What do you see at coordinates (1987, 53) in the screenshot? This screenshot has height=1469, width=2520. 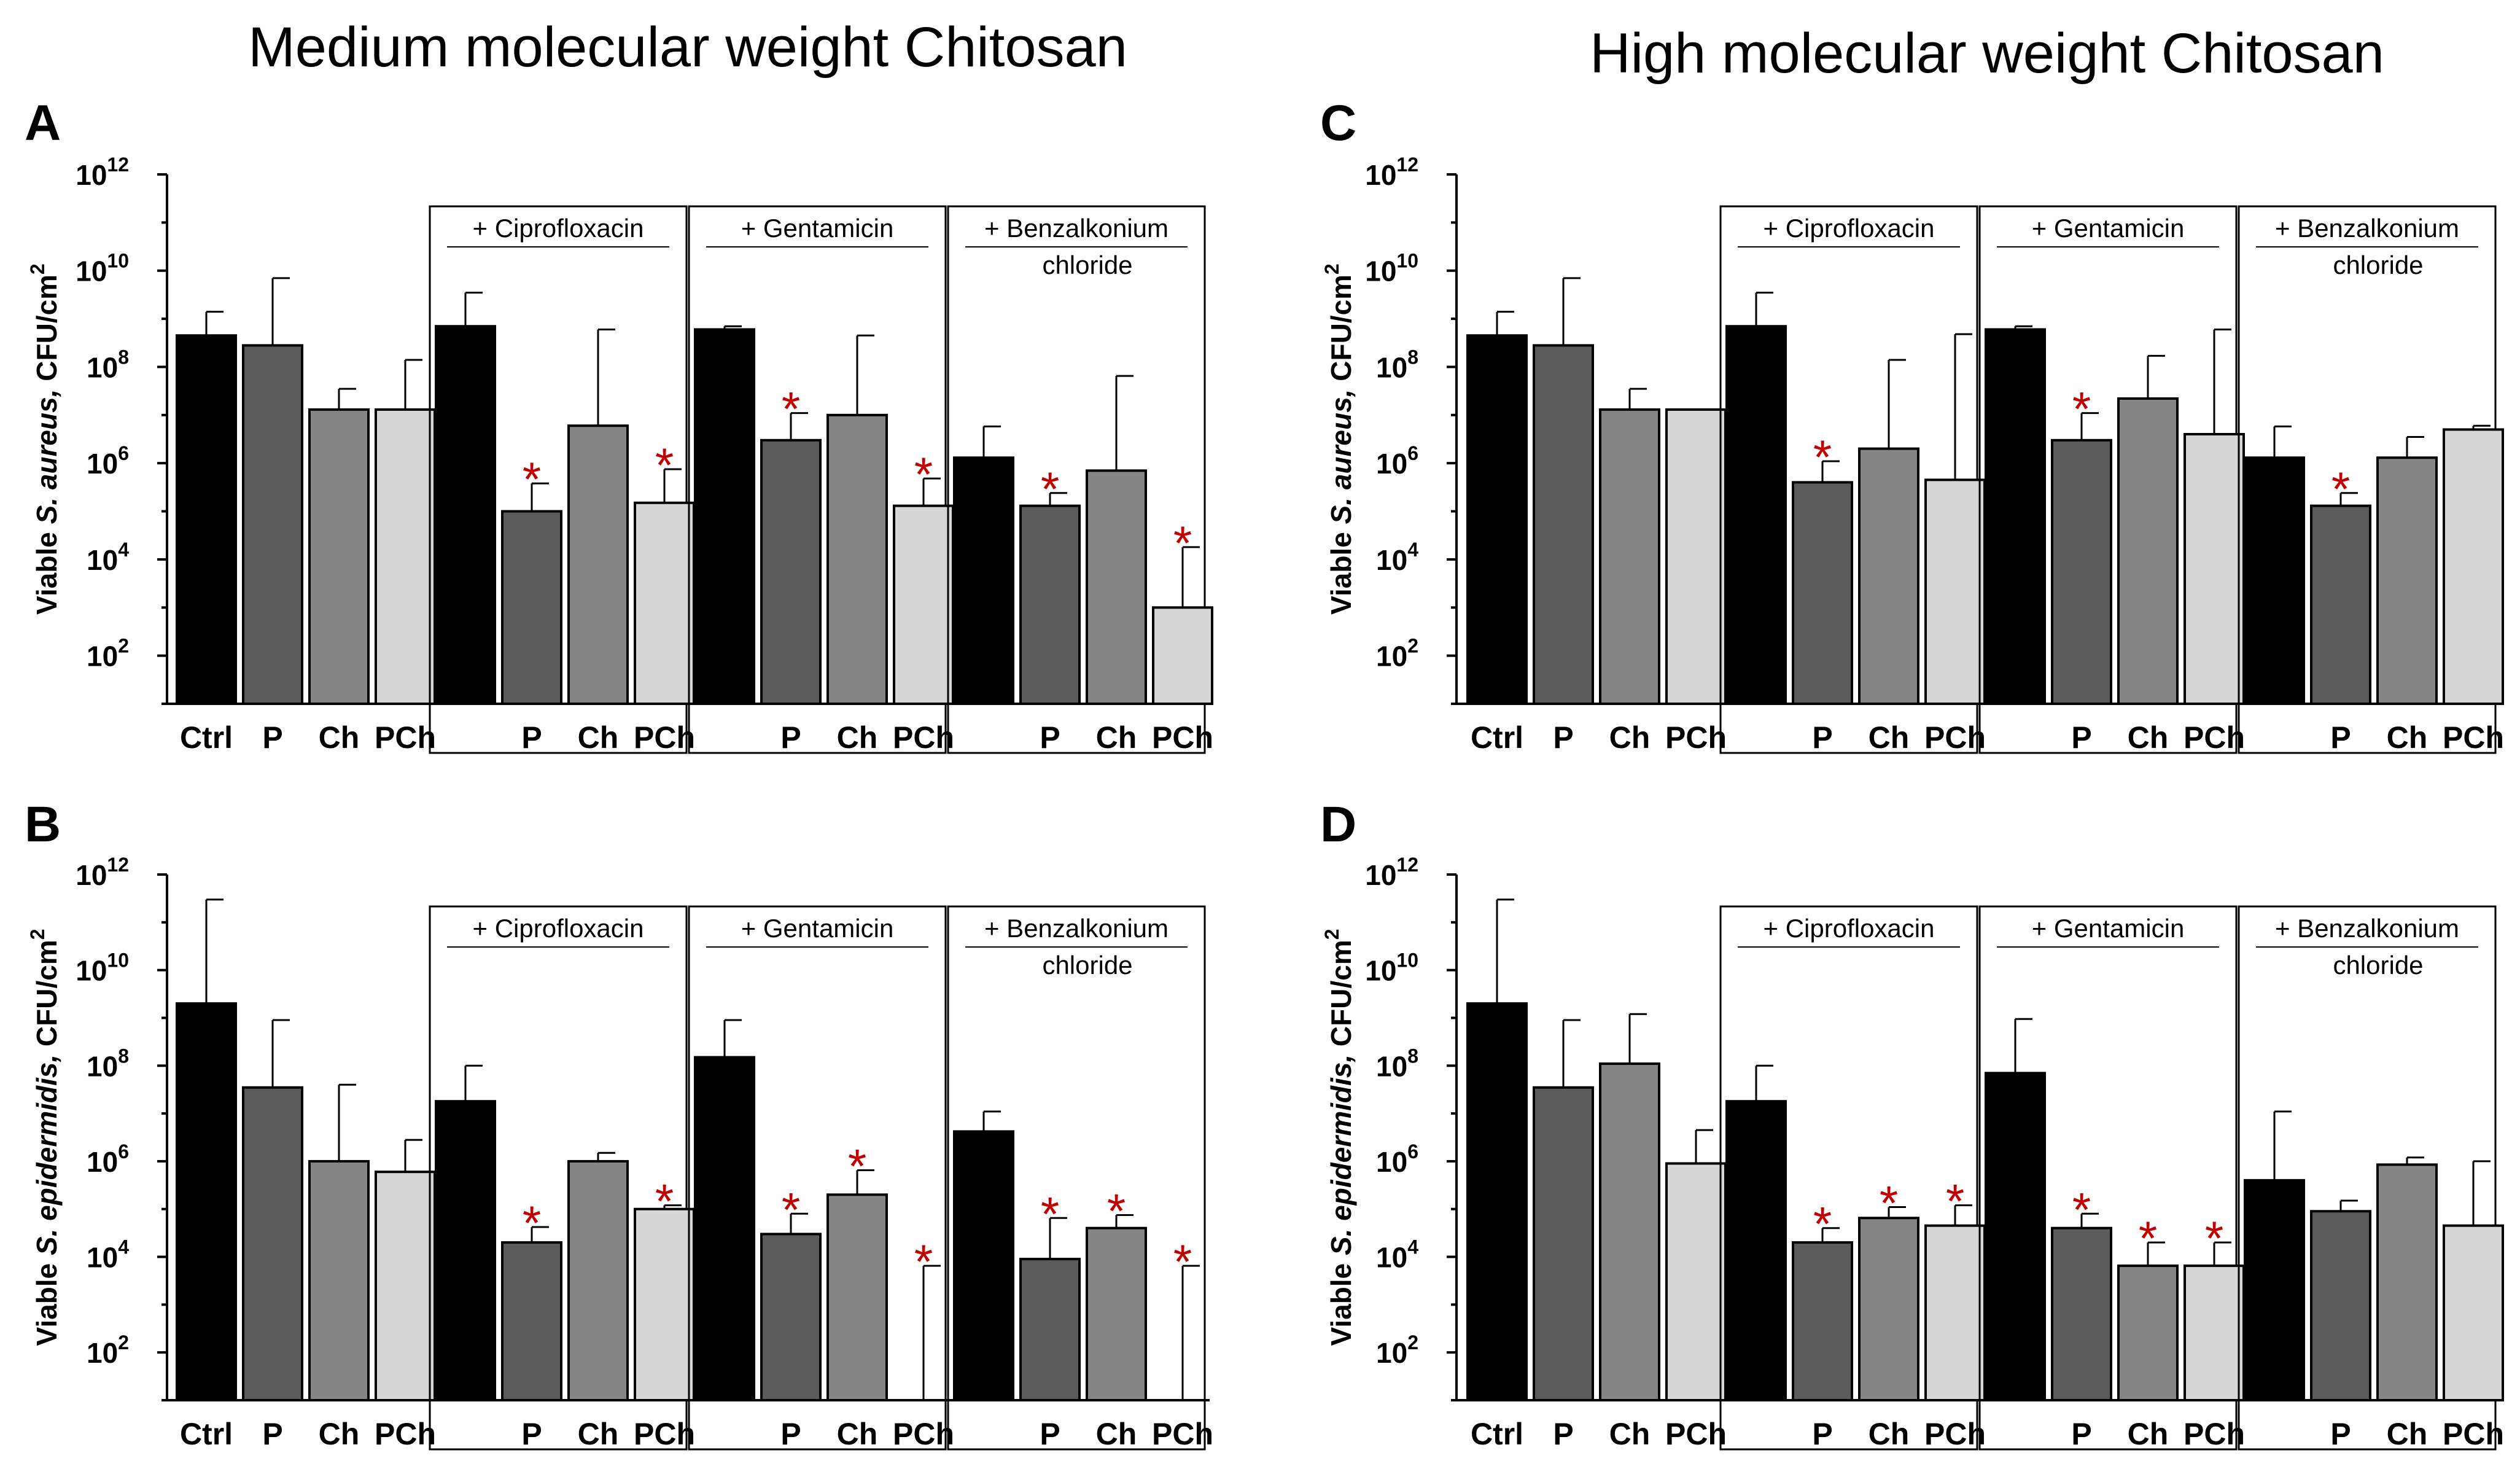 I see `right-title: High molecular weight Chitosan` at bounding box center [1987, 53].